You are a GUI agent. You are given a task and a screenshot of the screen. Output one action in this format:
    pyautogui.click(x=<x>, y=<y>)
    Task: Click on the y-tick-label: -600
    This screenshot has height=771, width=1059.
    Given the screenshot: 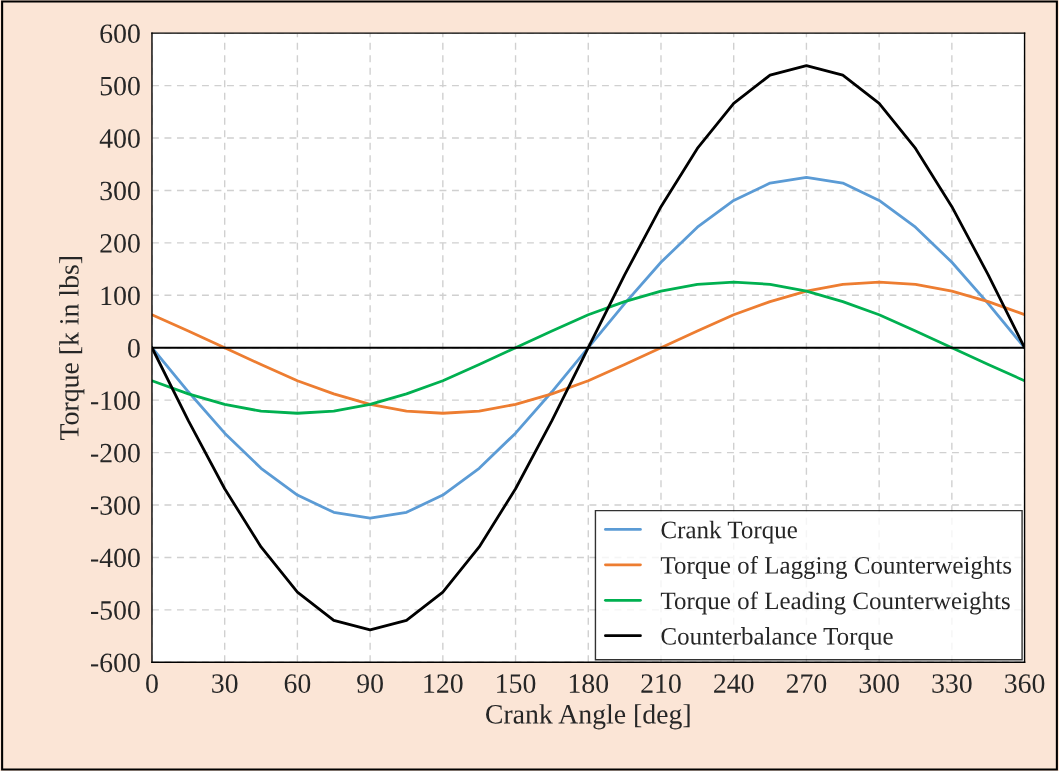 What is the action you would take?
    pyautogui.click(x=115, y=663)
    